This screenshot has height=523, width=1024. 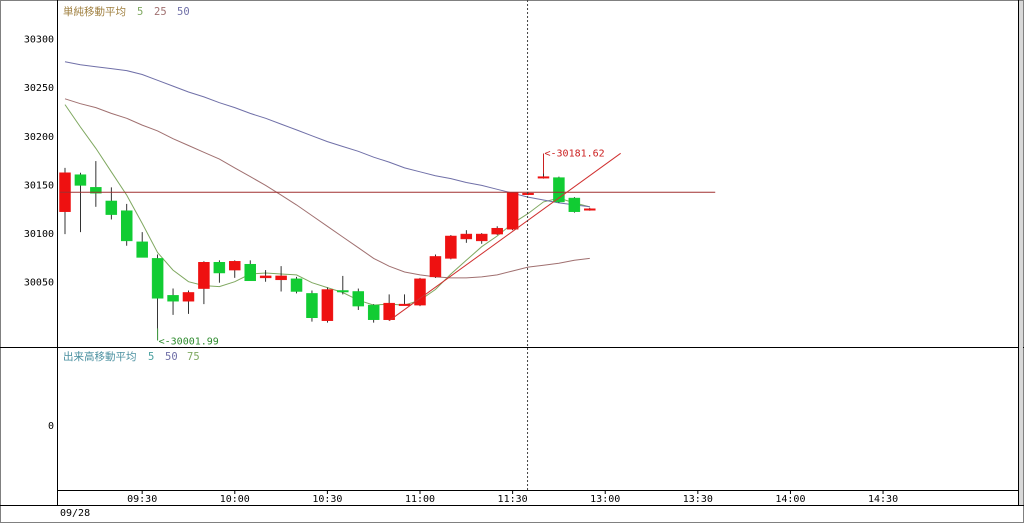 What do you see at coordinates (883, 499) in the screenshot?
I see `time-tick-label: 14:30` at bounding box center [883, 499].